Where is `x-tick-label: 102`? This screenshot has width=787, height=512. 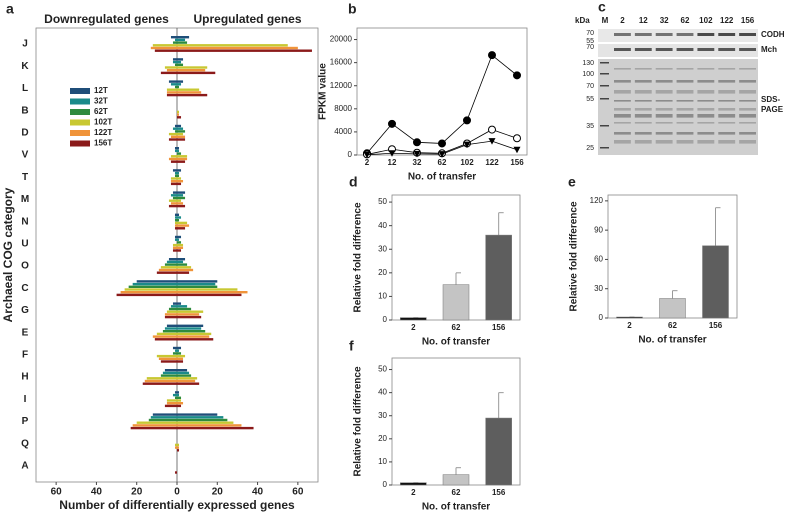
x-tick-label: 102 is located at coordinates (467, 162).